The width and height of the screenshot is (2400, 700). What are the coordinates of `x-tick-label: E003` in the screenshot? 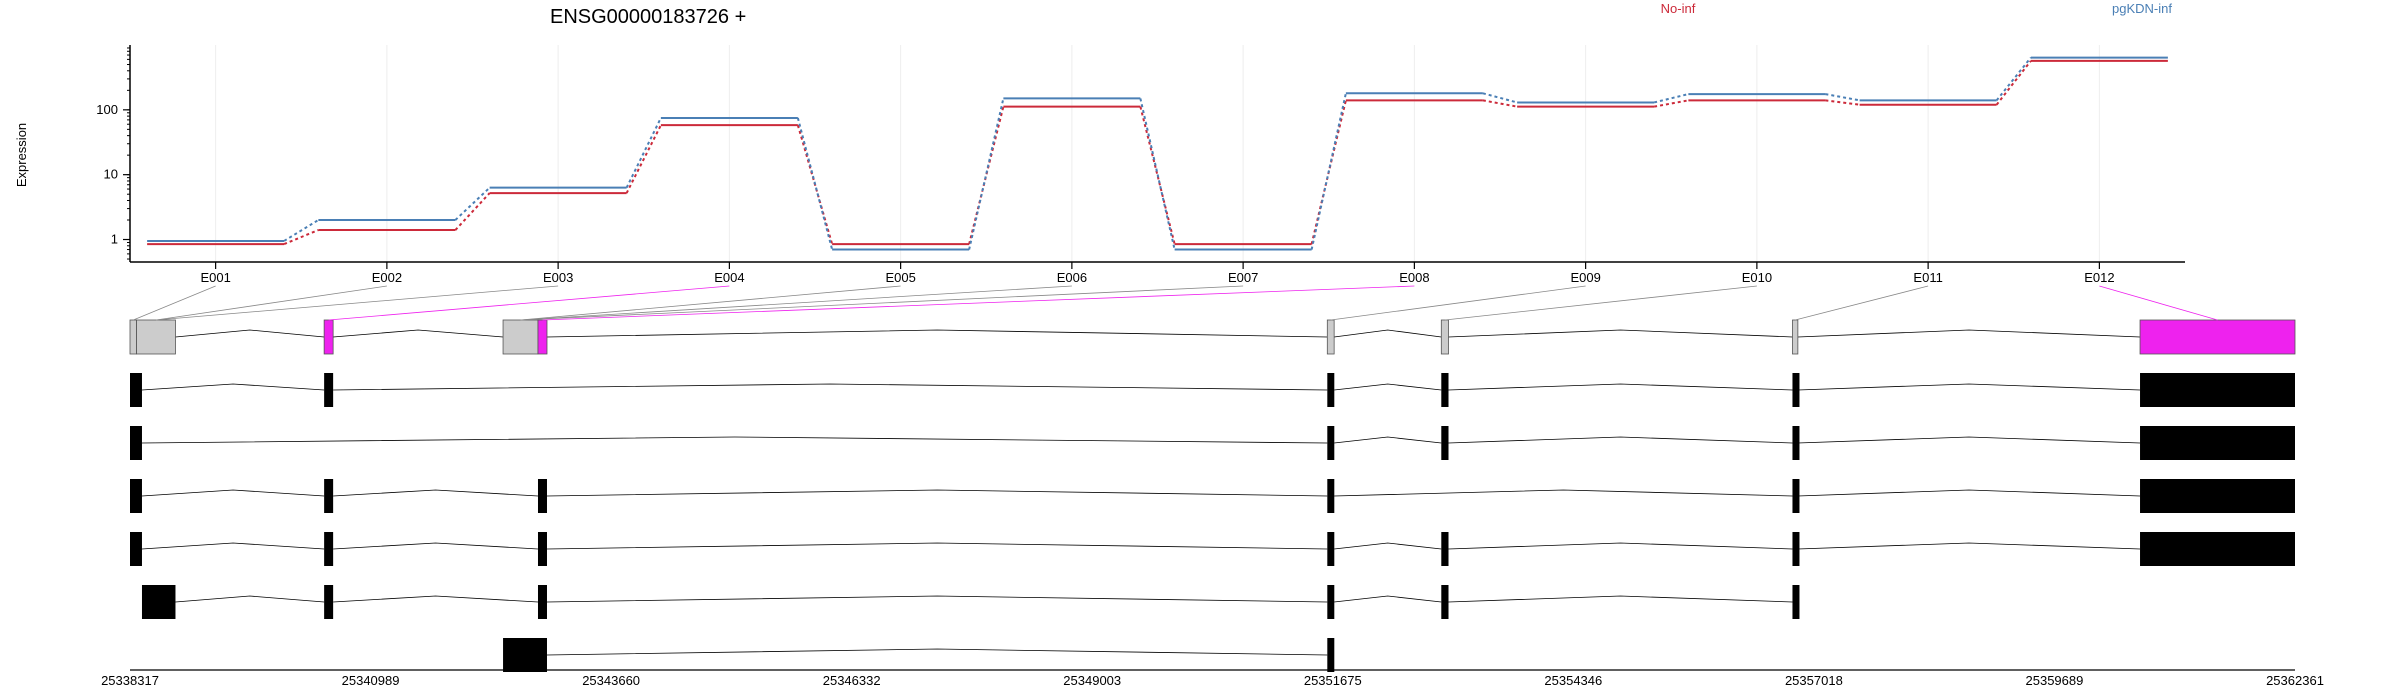 It's located at (558, 277).